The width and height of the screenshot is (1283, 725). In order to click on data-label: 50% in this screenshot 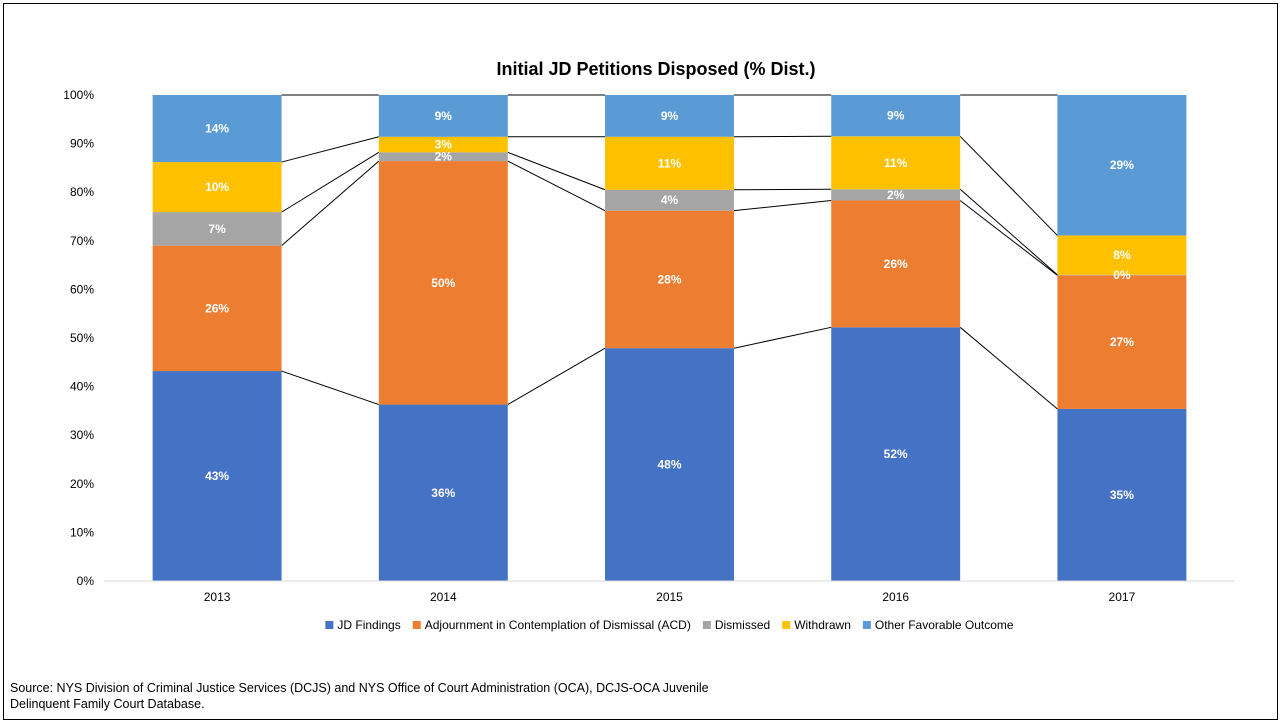, I will do `click(443, 283)`.